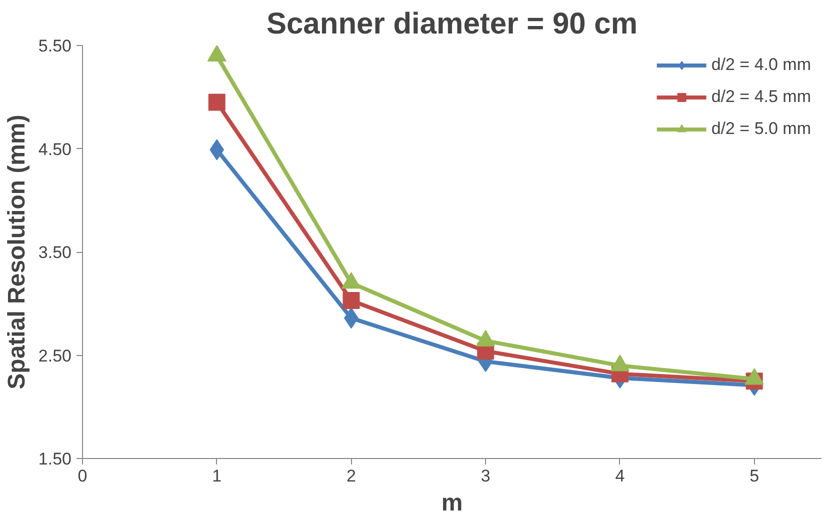 The width and height of the screenshot is (826, 519). What do you see at coordinates (55, 149) in the screenshot?
I see `y-tick-label: 4.50` at bounding box center [55, 149].